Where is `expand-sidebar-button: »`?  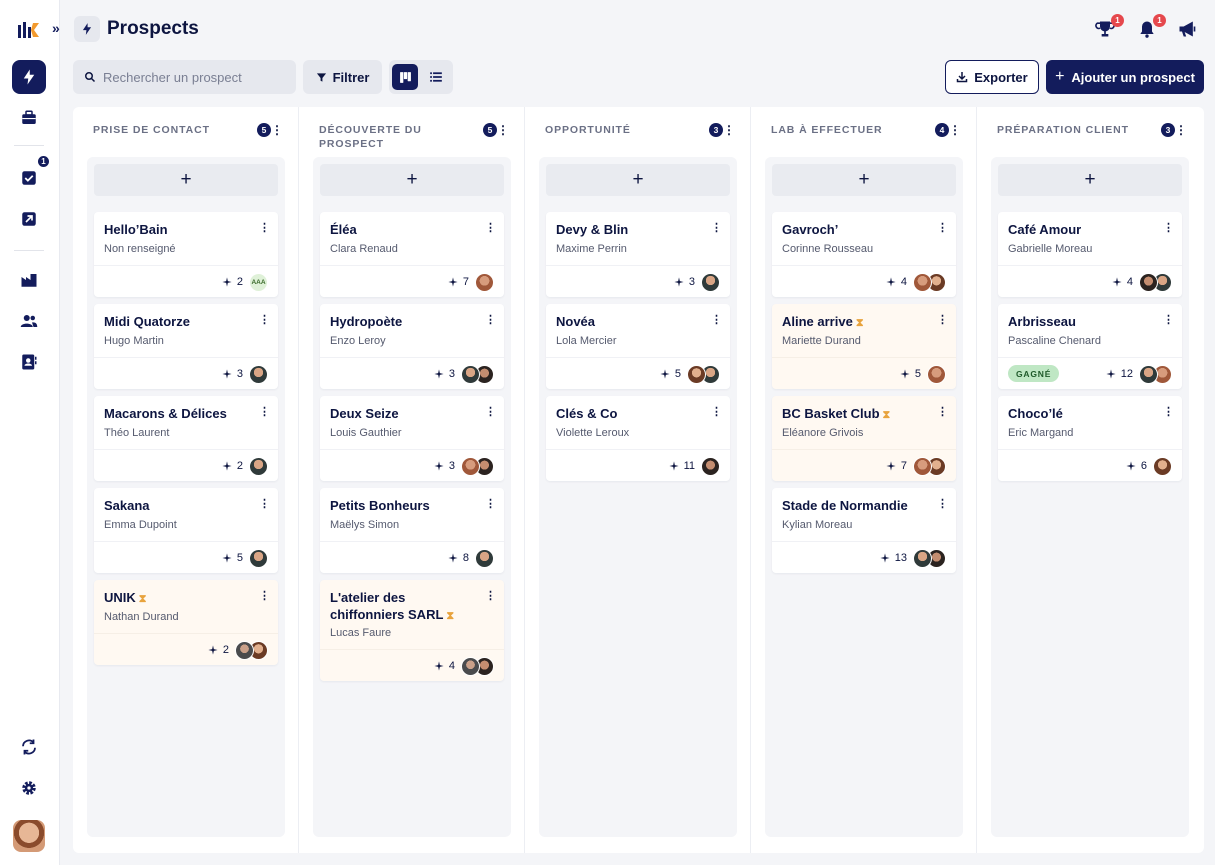 expand-sidebar-button: » is located at coordinates (56, 28).